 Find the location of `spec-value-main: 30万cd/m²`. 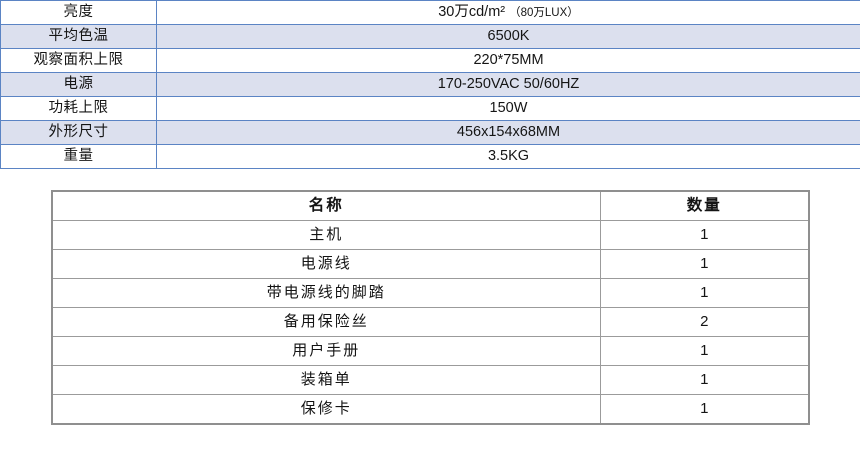

spec-value-main: 30万cd/m² is located at coordinates (472, 11).